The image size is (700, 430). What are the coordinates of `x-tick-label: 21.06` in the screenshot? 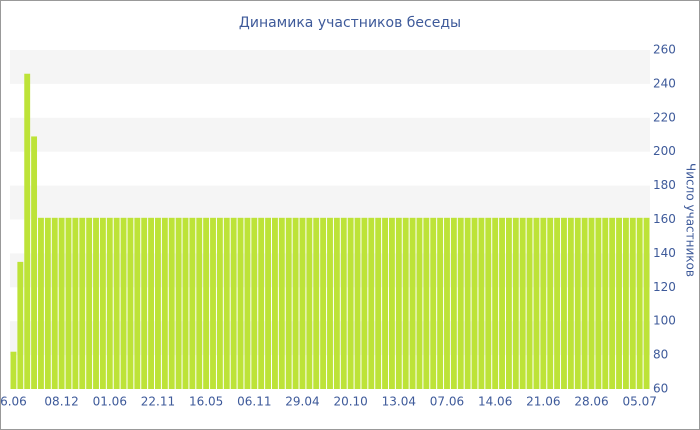 It's located at (543, 402).